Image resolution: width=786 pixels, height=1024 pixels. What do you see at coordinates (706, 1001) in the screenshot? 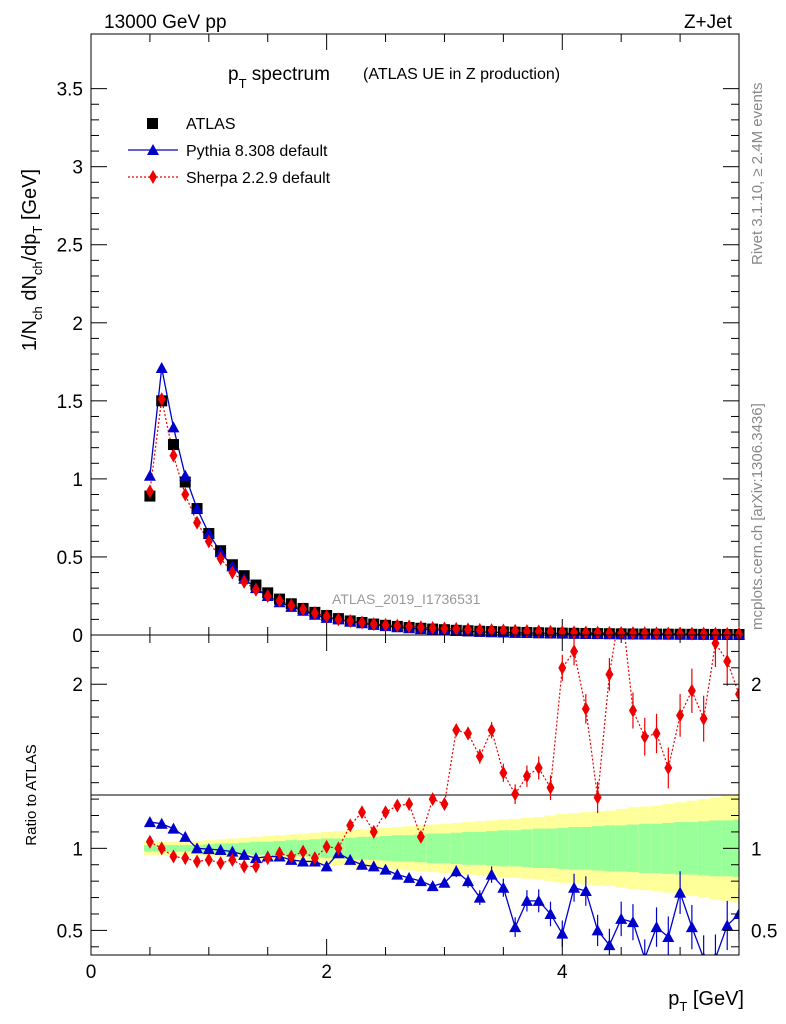
I see `ratio-xlabel: pT [GeV]` at bounding box center [706, 1001].